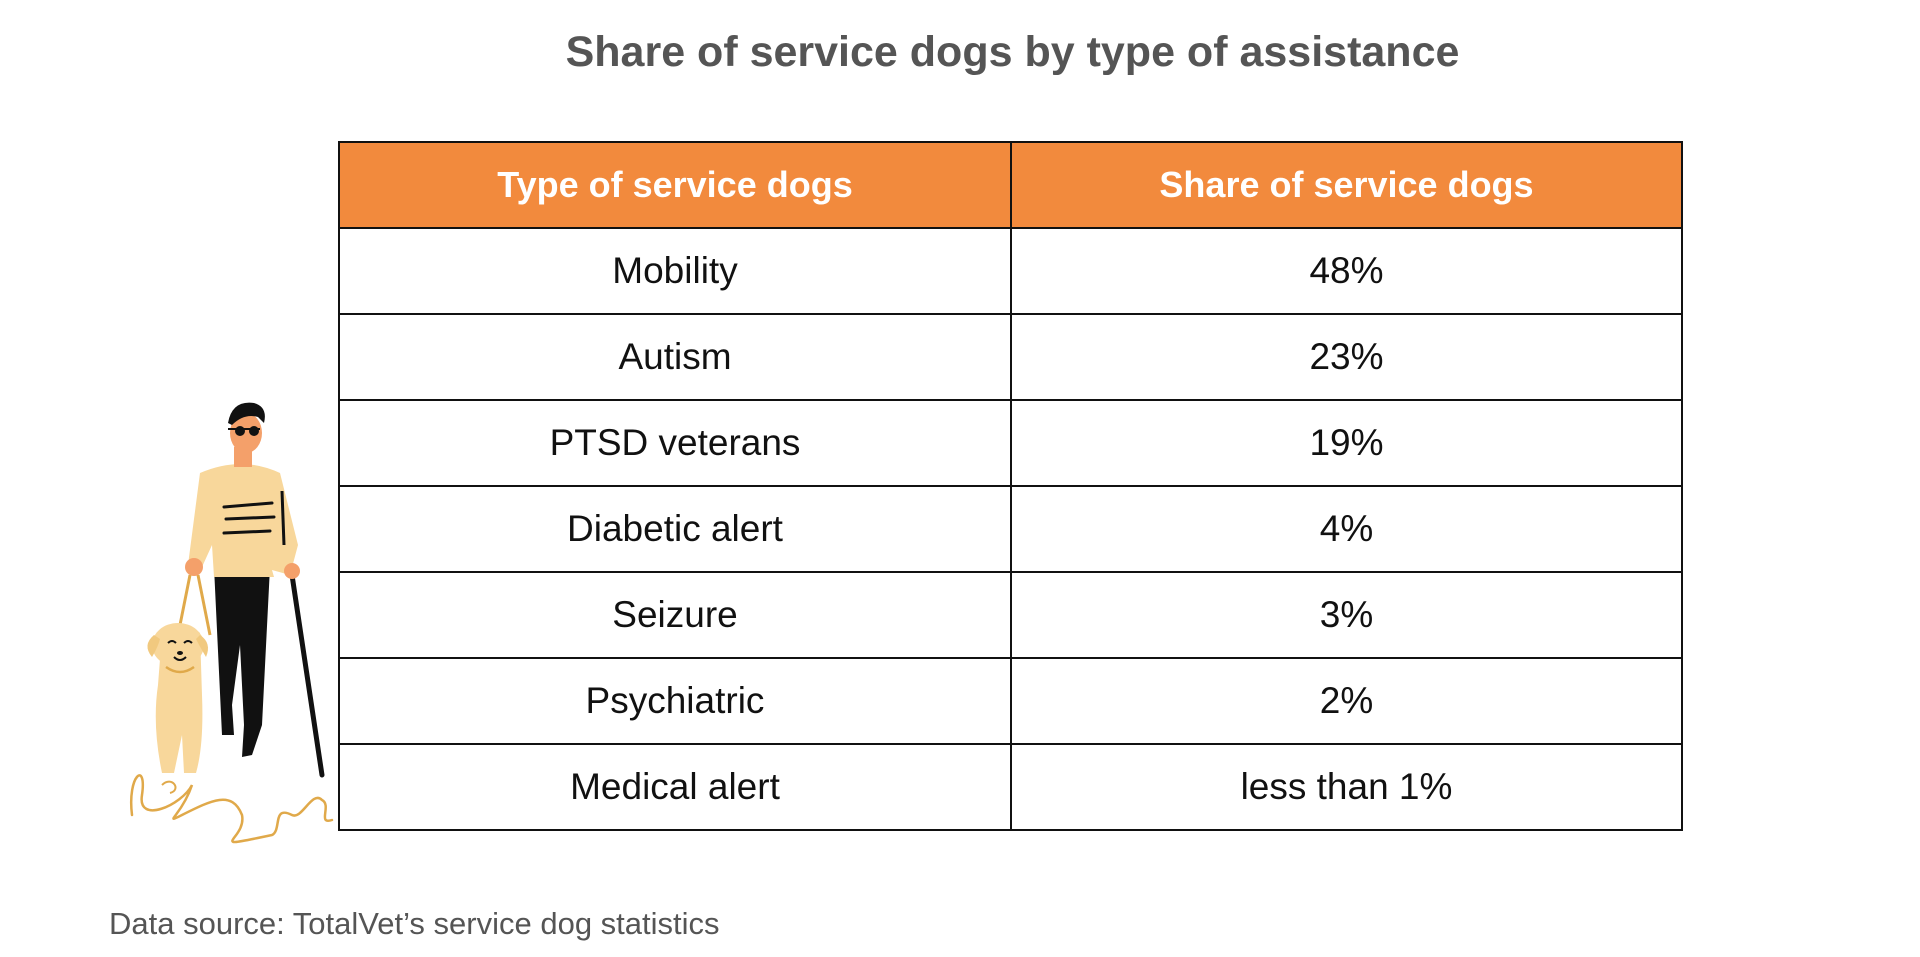 Image resolution: width=1920 pixels, height=957 pixels. I want to click on table-row: Medical alert less than 1%, so click(1010, 787).